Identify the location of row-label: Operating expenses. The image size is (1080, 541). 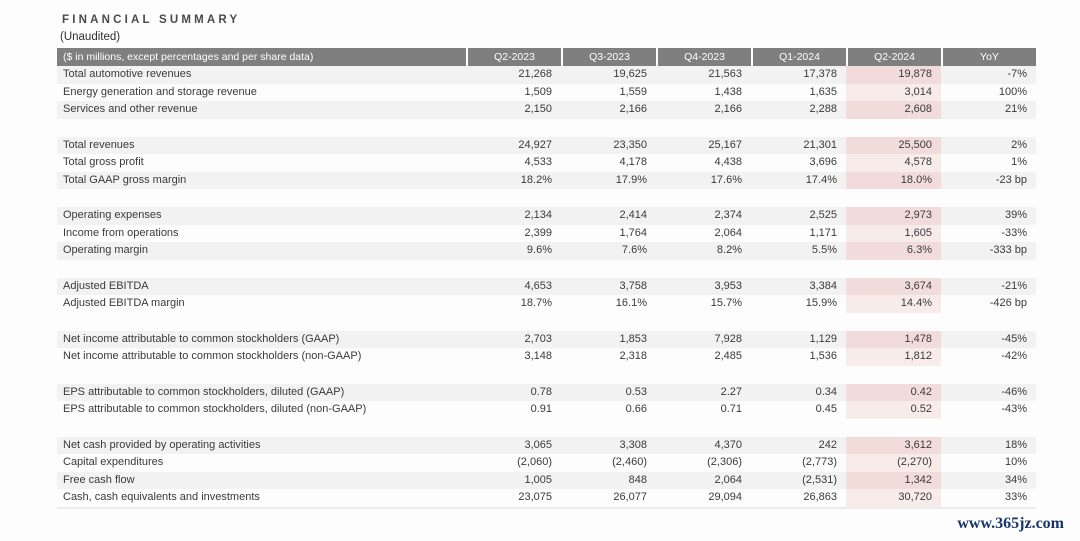
(112, 215).